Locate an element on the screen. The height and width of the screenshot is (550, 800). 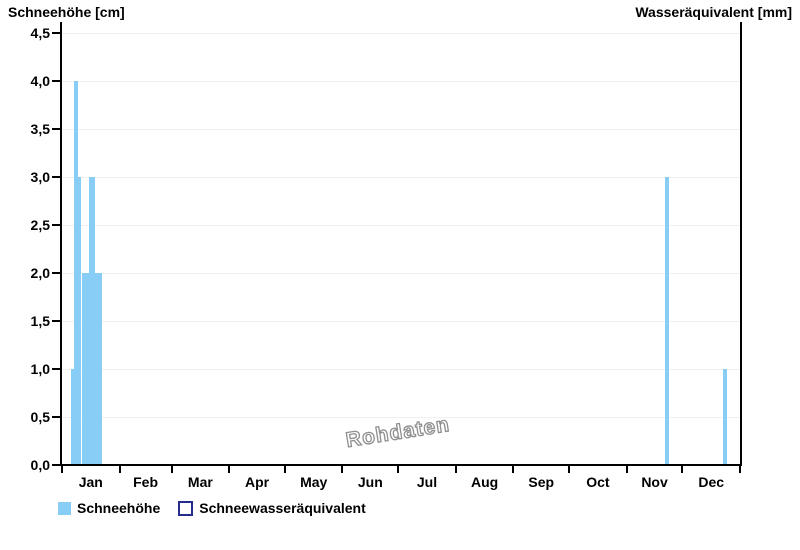
month-label: Mar is located at coordinates (200, 482).